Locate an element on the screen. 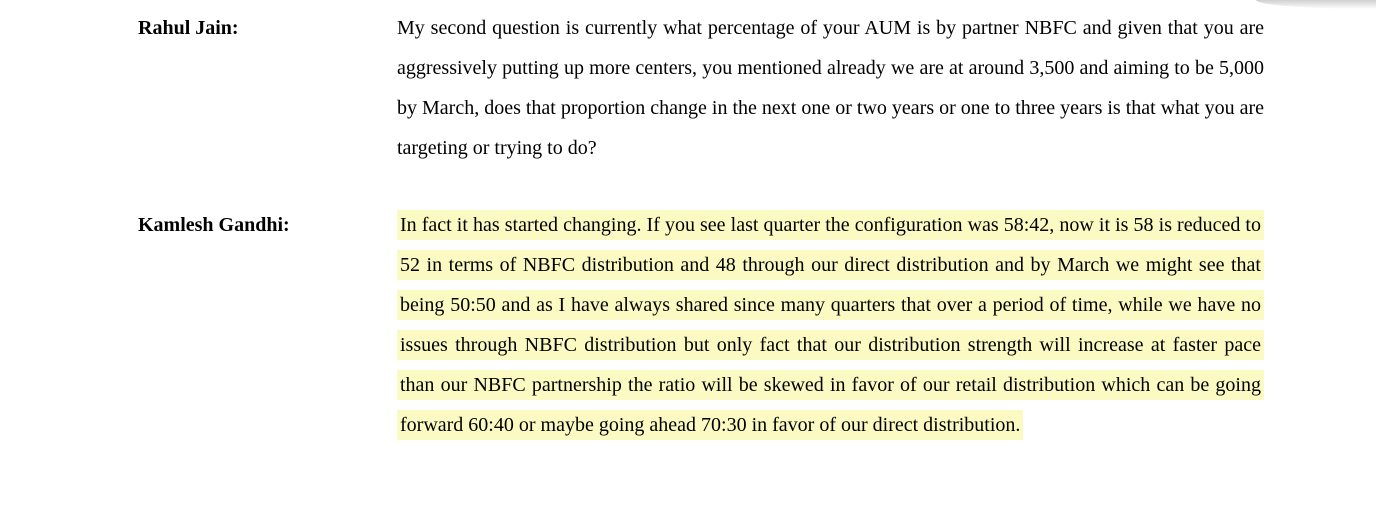  speaker-name: Rahul Jain: is located at coordinates (188, 28).